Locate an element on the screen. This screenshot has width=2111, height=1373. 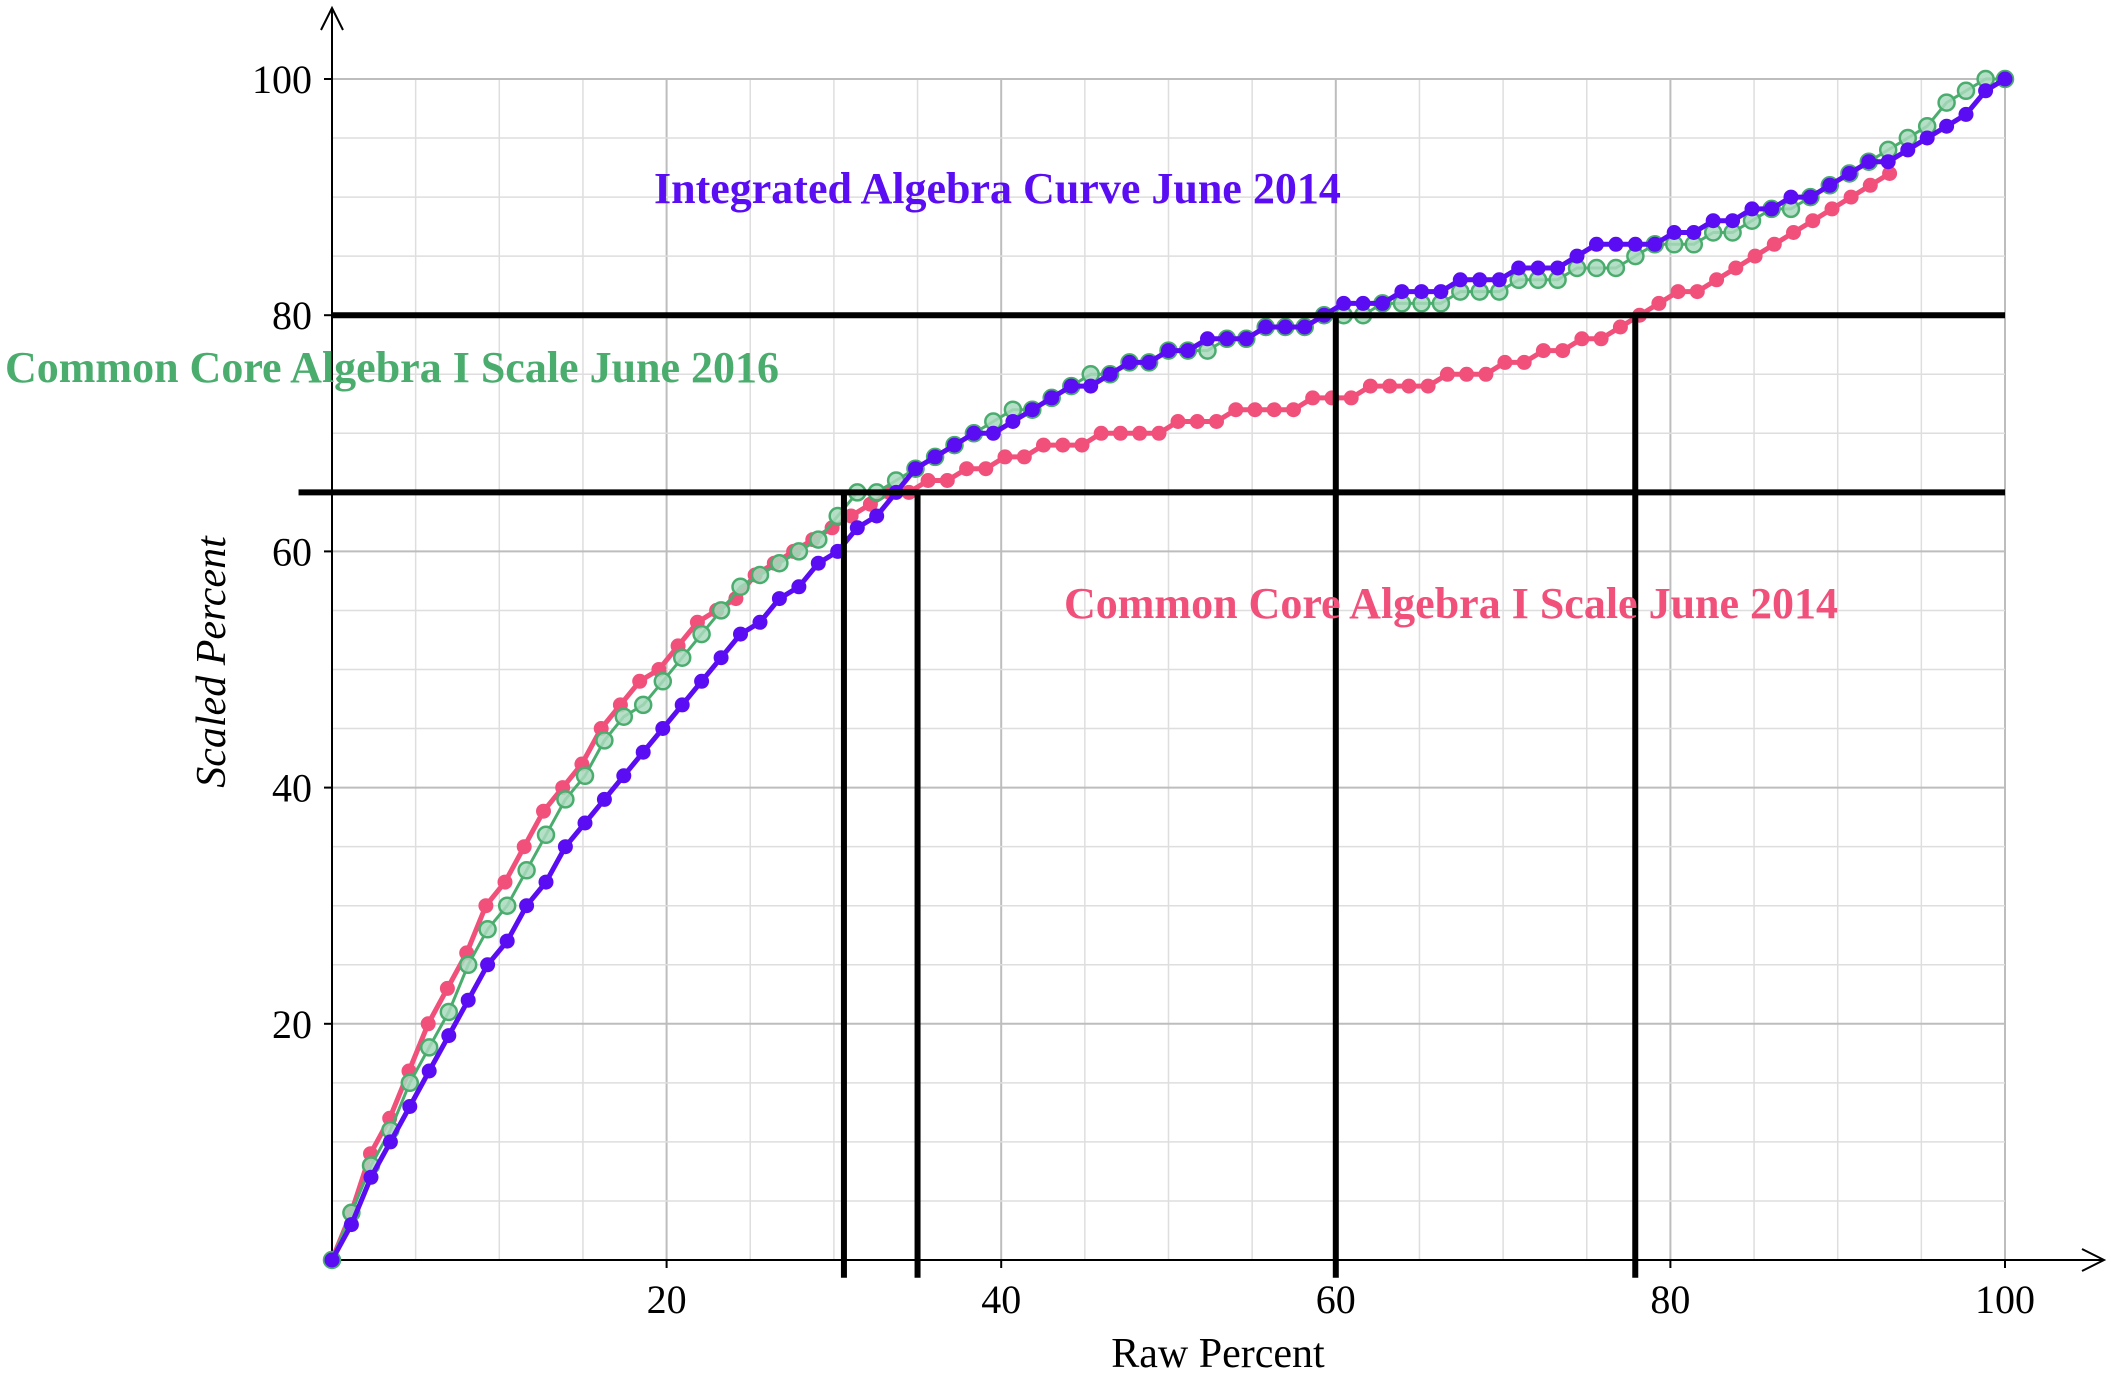
x-axis-arrow is located at coordinates (2094, 1260).